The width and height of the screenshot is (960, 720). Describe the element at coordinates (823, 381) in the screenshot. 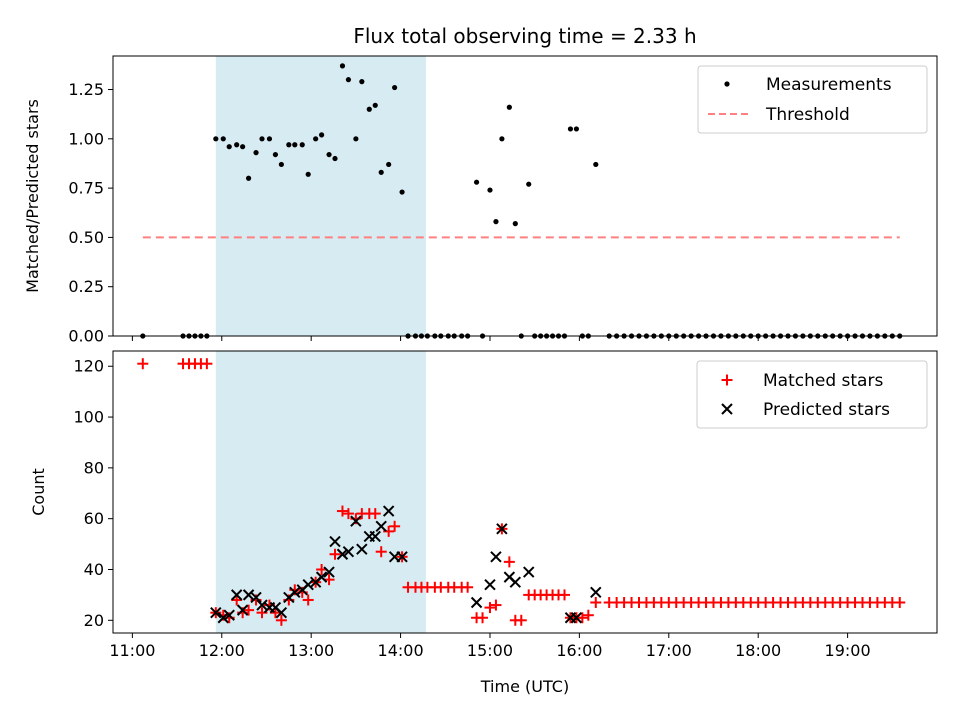

I see `legend-matched-label: Matched stars` at that location.